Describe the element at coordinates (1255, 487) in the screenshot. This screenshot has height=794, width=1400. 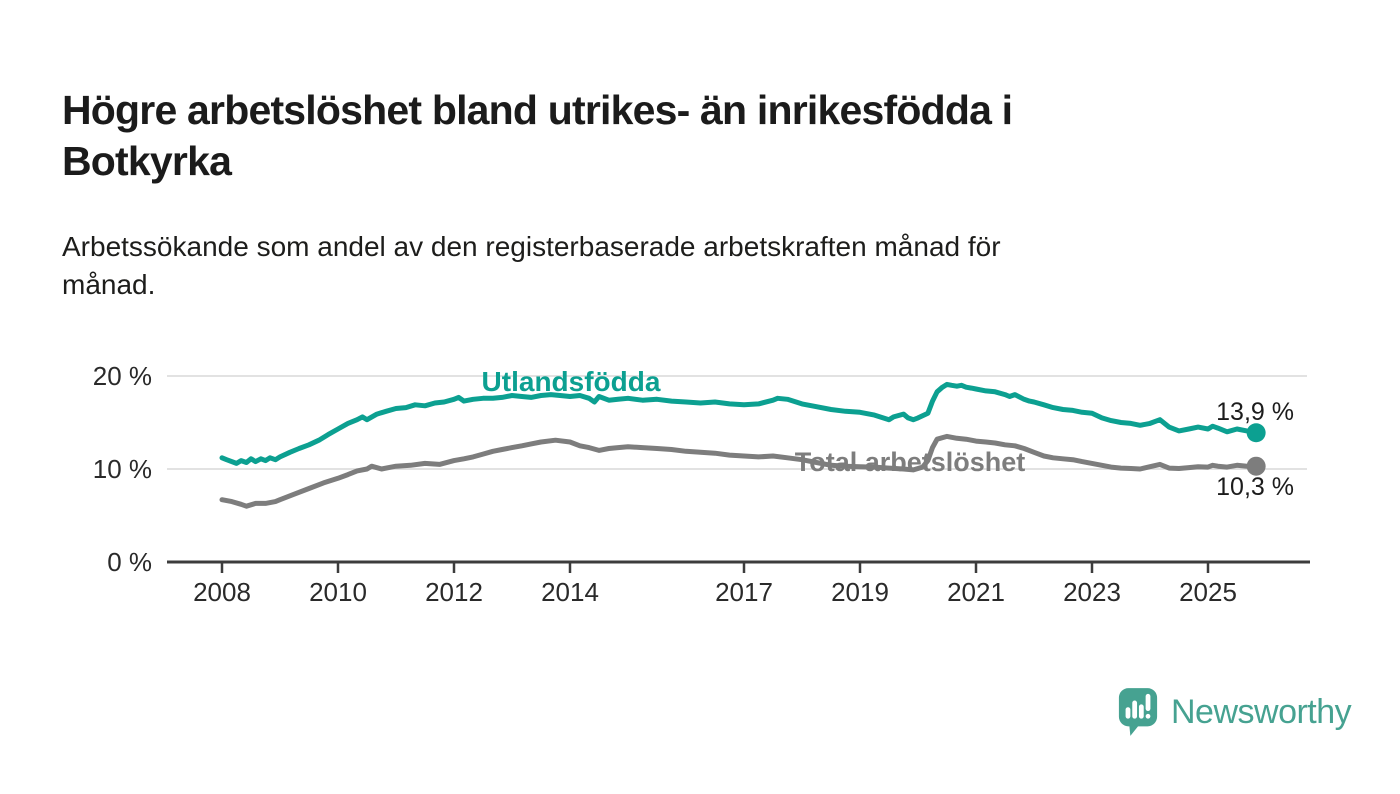
I see `end-value-label-total: 10,3 %` at that location.